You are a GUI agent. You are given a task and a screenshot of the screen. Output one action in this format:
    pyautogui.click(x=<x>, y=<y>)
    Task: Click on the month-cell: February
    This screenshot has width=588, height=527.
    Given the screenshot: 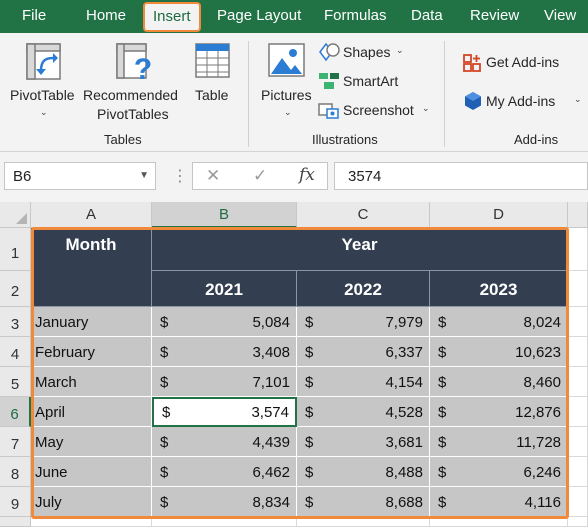 What is the action you would take?
    pyautogui.click(x=91, y=352)
    